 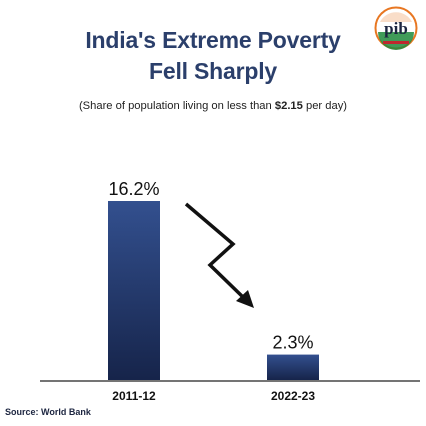 I want to click on subtitle-prefix: (Share of population living on less than, so click(x=176, y=106).